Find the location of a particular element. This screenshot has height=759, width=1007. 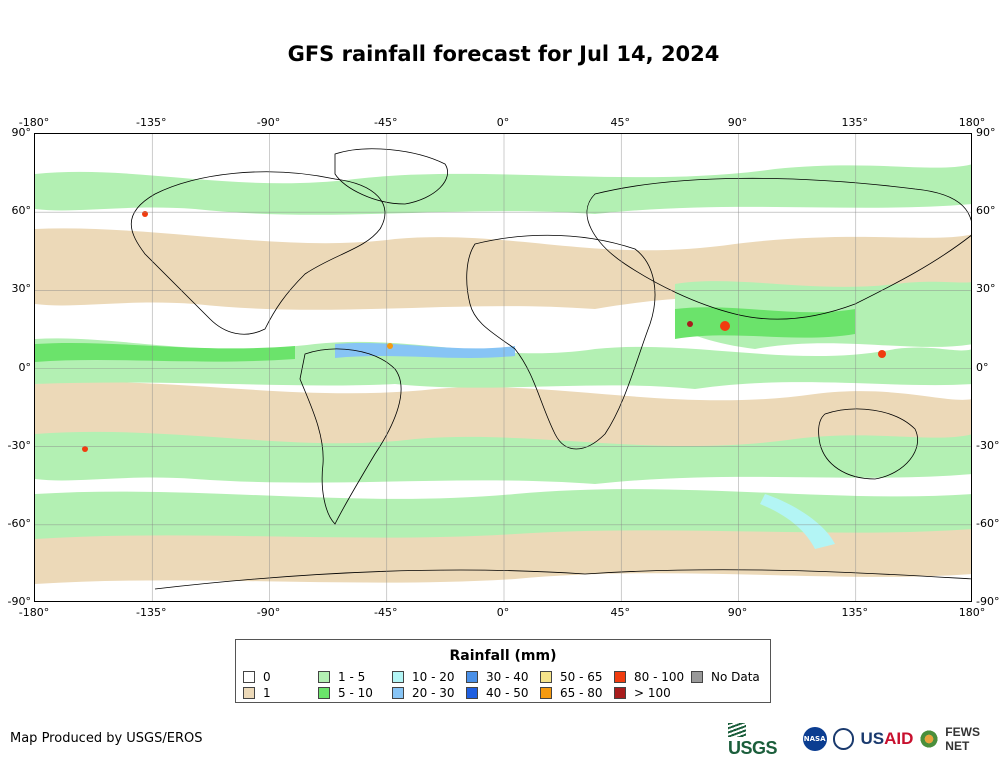

legend-item: 50 - 65 is located at coordinates (571, 677).